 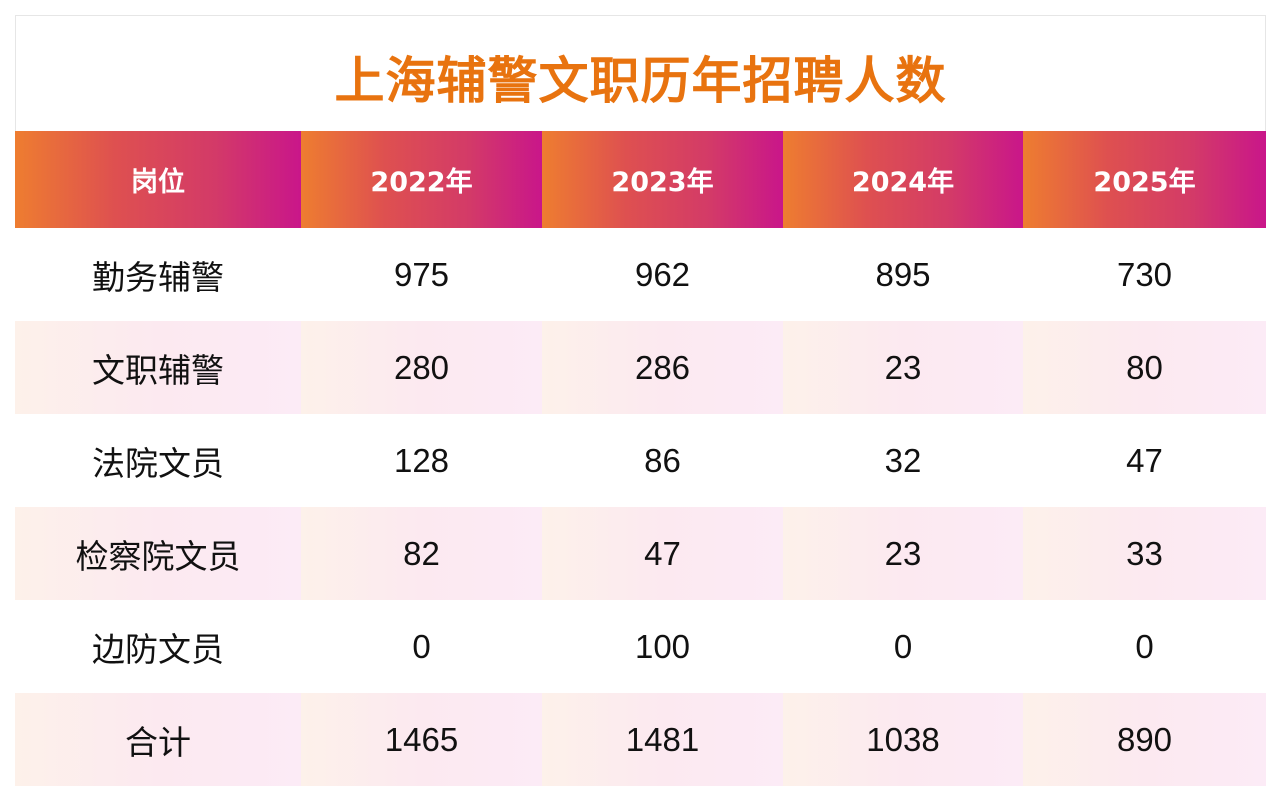 I want to click on cell-2025: 47, so click(x=1144, y=460).